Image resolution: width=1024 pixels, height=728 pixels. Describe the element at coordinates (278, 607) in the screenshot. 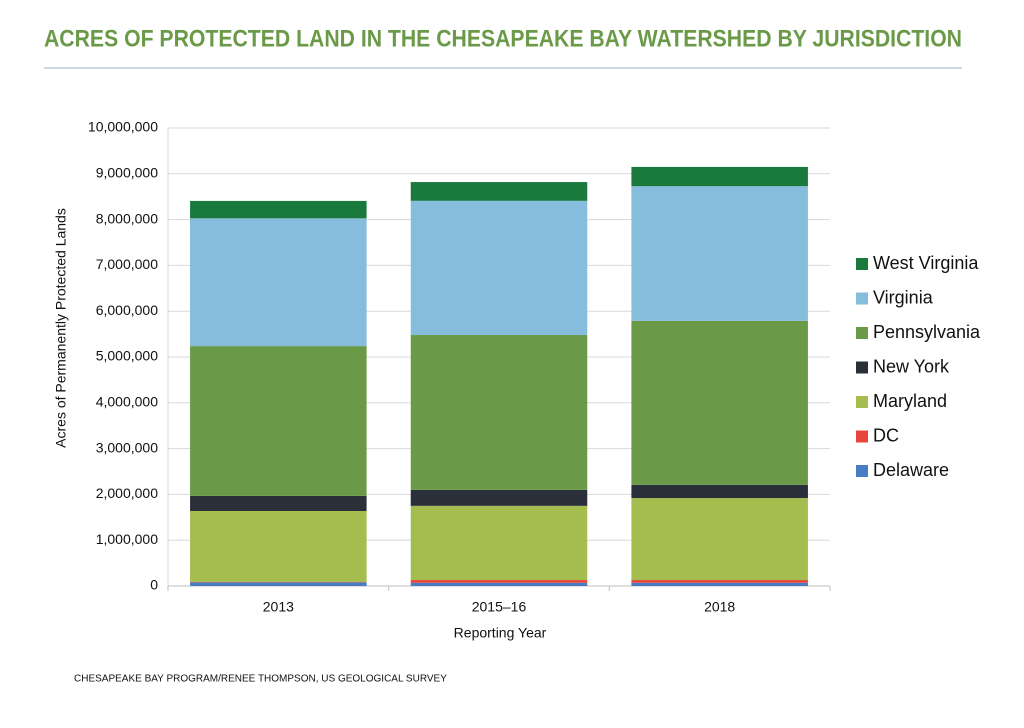

I see `x-tick-label: 2013` at that location.